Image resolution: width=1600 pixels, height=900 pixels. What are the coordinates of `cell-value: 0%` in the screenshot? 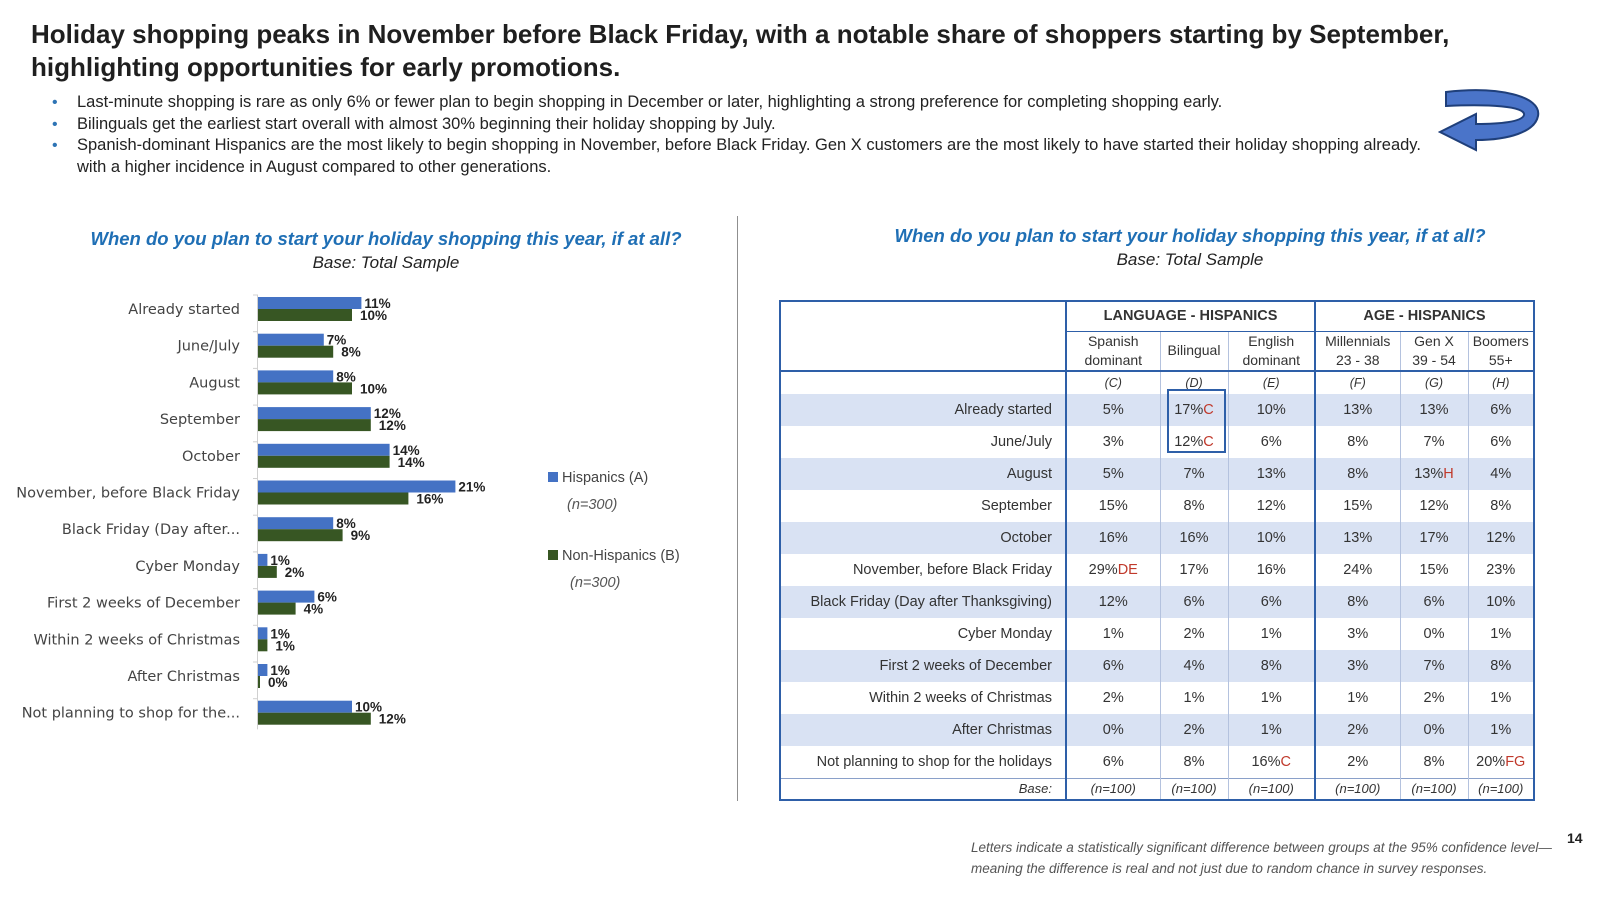 It's located at (1434, 730).